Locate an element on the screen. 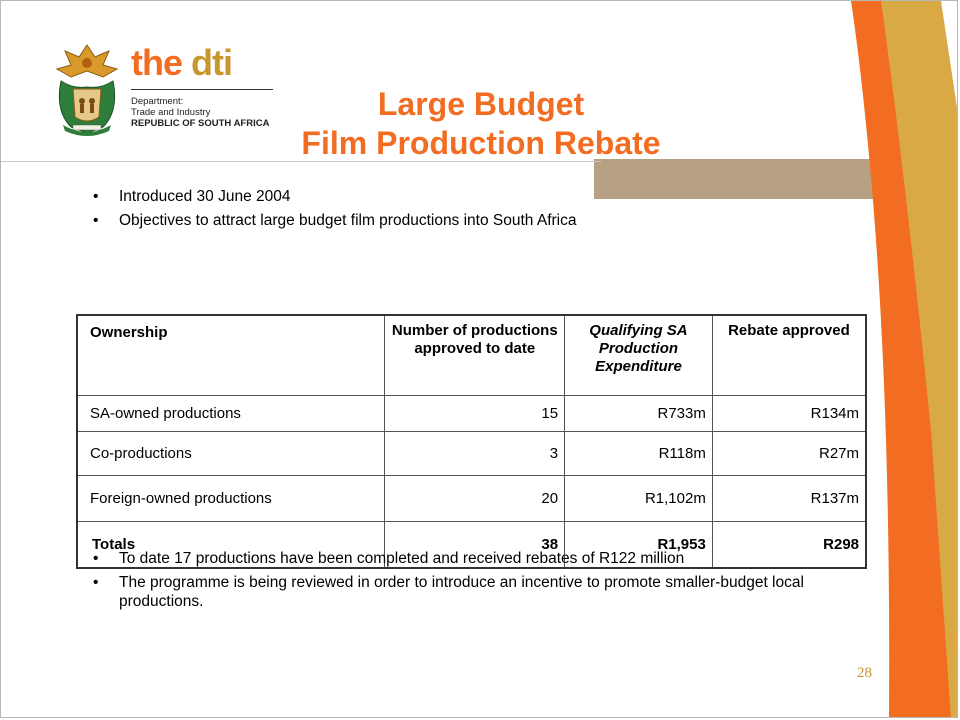 The image size is (960, 720). cell-expenditure: R733m is located at coordinates (638, 413).